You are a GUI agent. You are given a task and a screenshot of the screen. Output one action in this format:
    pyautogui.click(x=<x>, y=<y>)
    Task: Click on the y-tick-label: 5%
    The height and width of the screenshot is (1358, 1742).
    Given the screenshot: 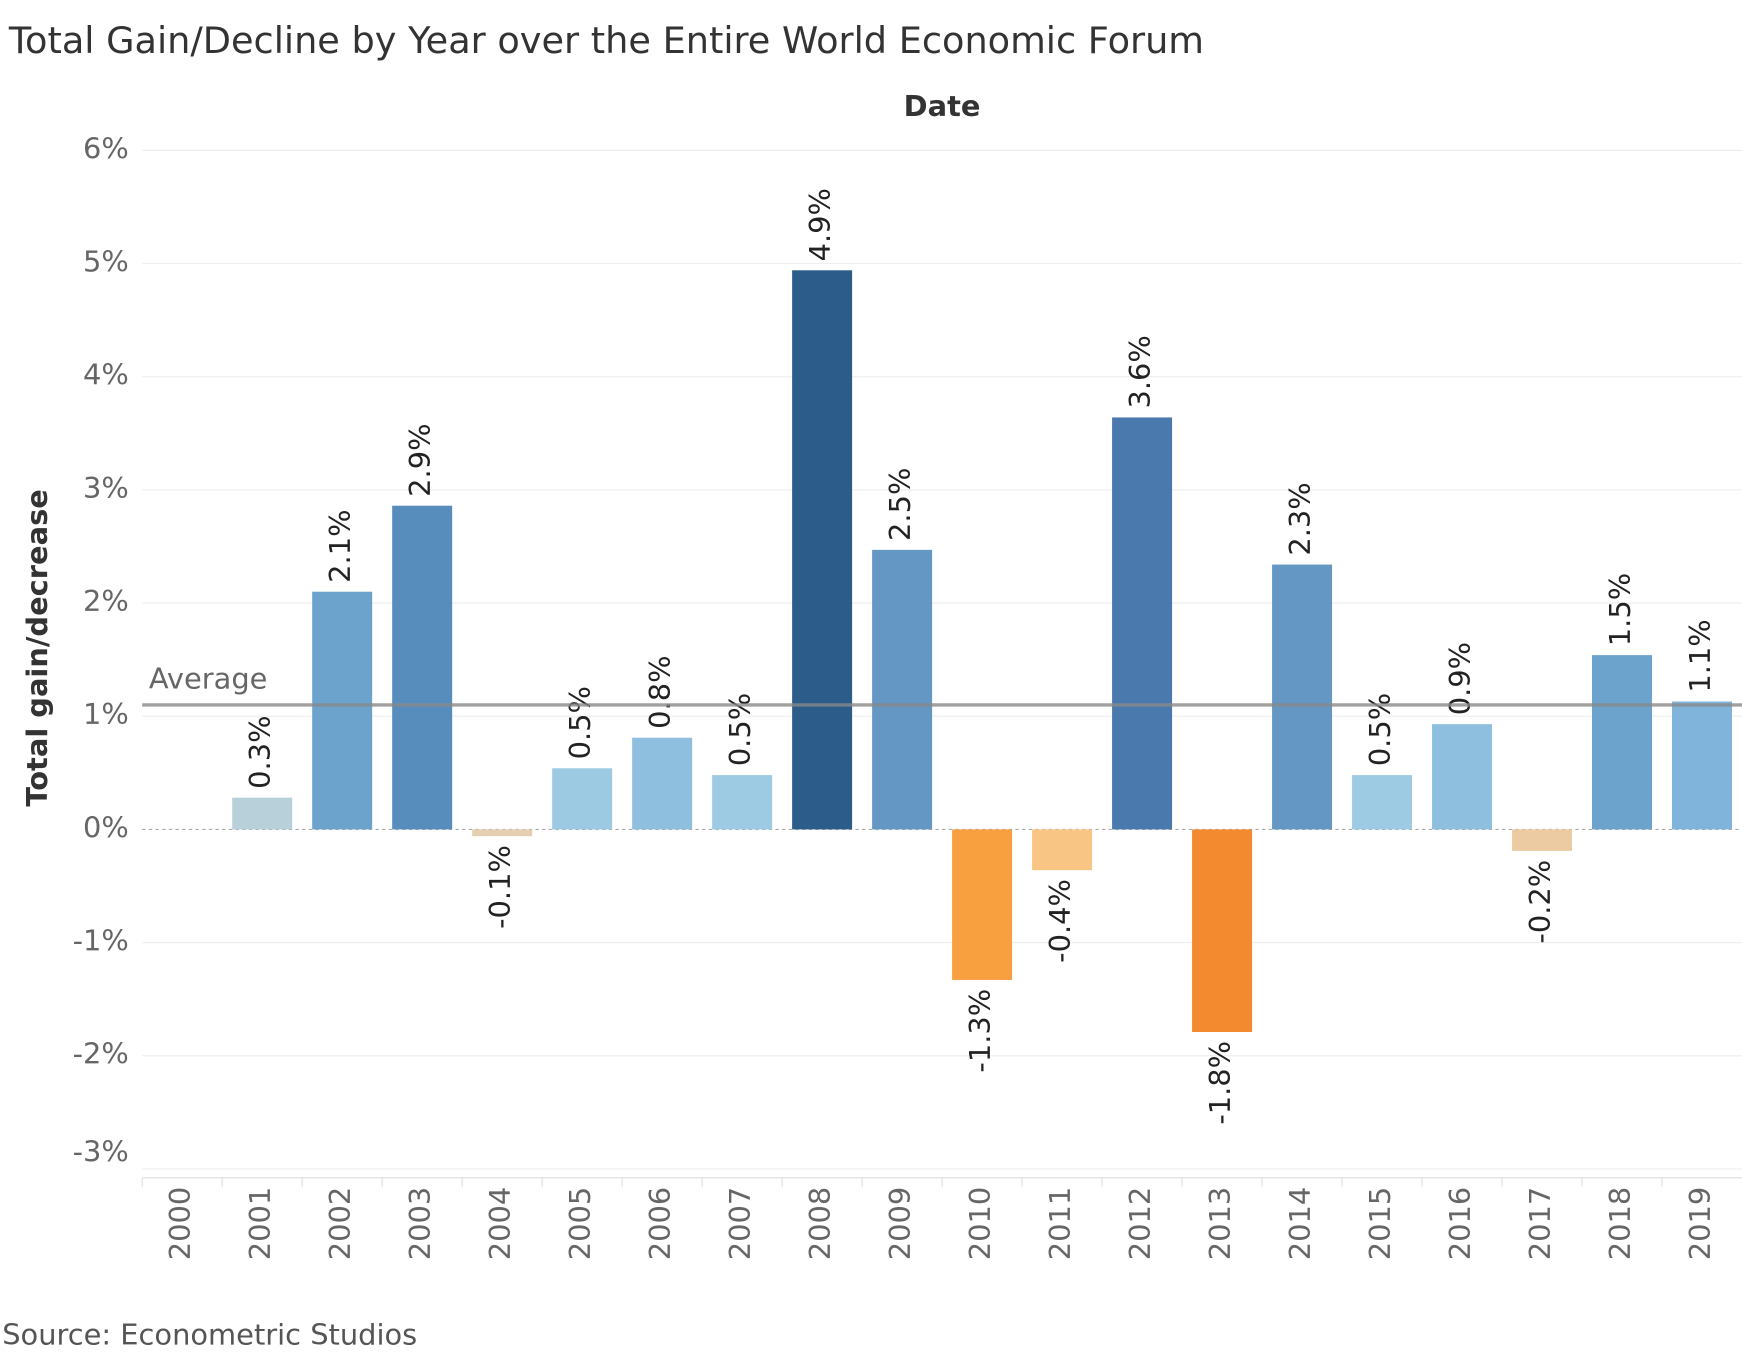 What is the action you would take?
    pyautogui.click(x=106, y=262)
    